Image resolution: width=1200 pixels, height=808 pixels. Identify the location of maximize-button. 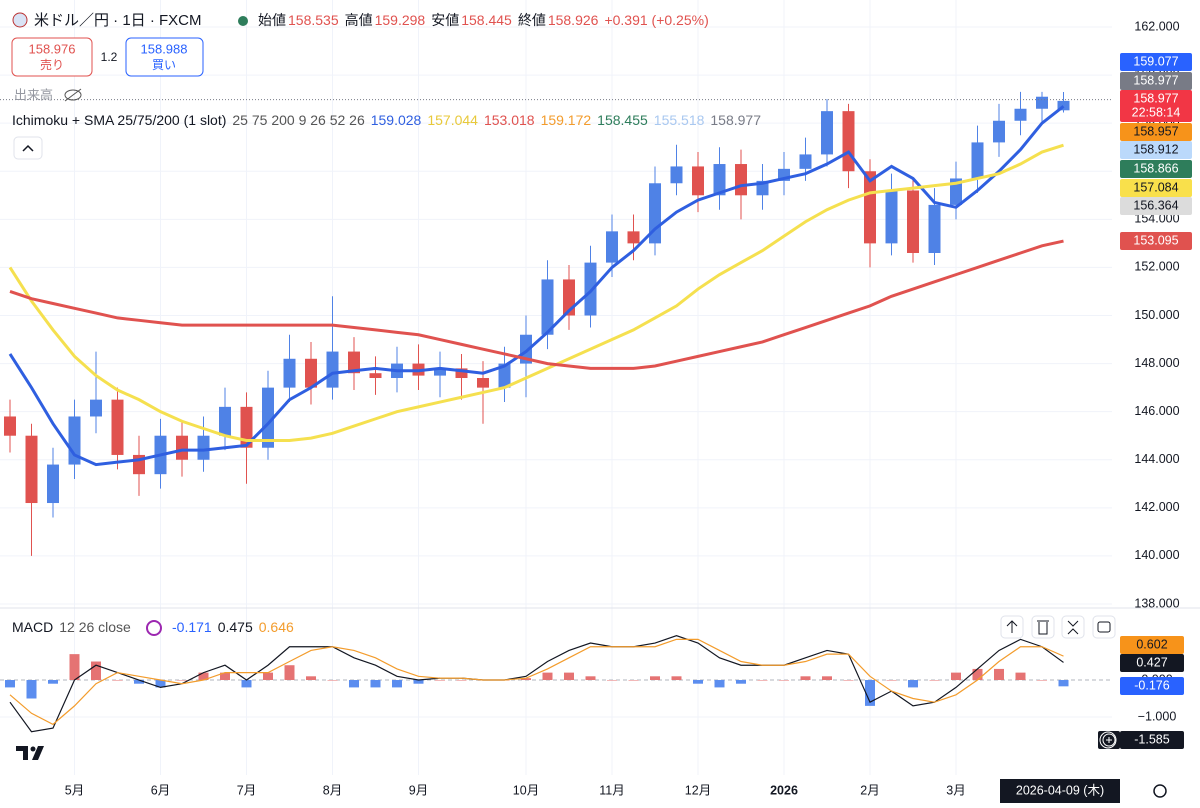
(1104, 627).